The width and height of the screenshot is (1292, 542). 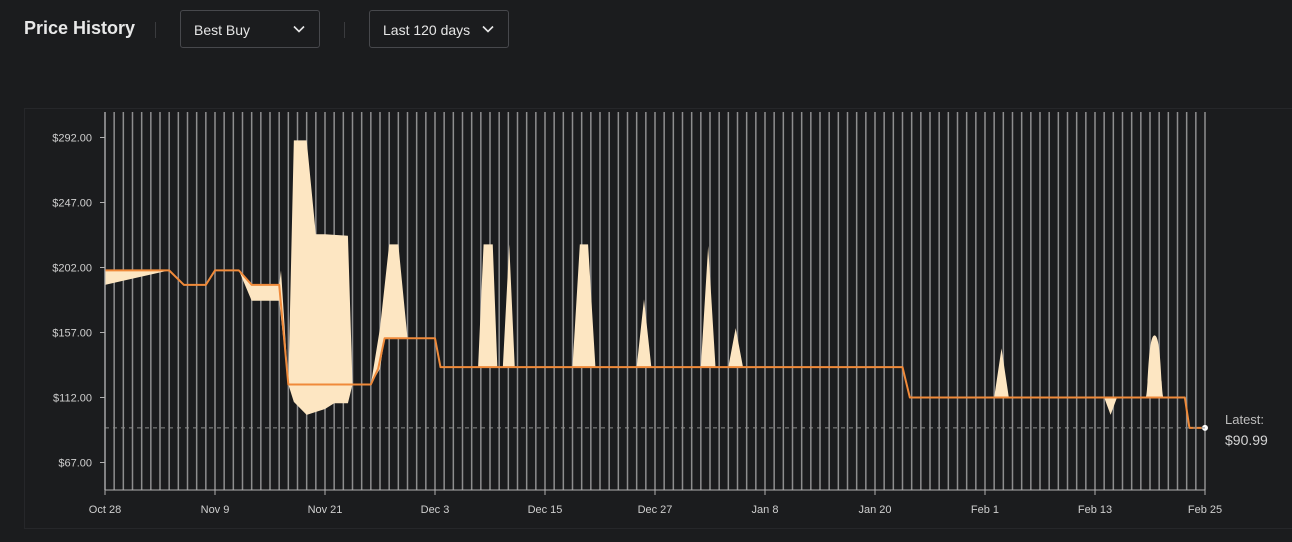 I want to click on range-dropdown-value: Last 120 days, so click(x=427, y=30).